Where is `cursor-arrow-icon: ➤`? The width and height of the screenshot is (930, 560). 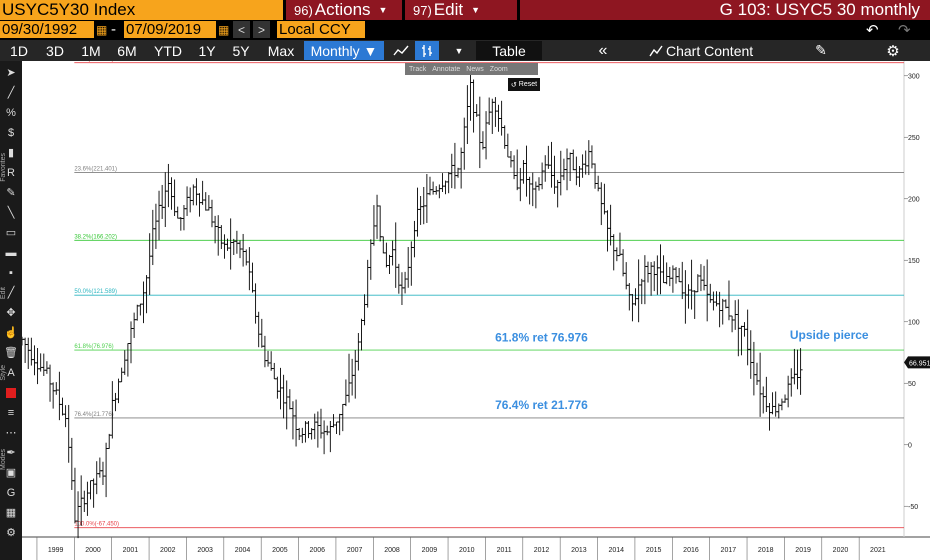
cursor-arrow-icon: ➤ is located at coordinates (11, 73).